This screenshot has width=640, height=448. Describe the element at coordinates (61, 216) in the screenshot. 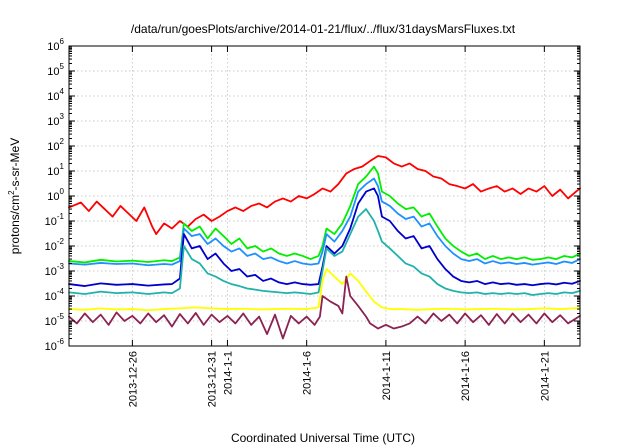

I see `y-tick-exponent: -1` at that location.